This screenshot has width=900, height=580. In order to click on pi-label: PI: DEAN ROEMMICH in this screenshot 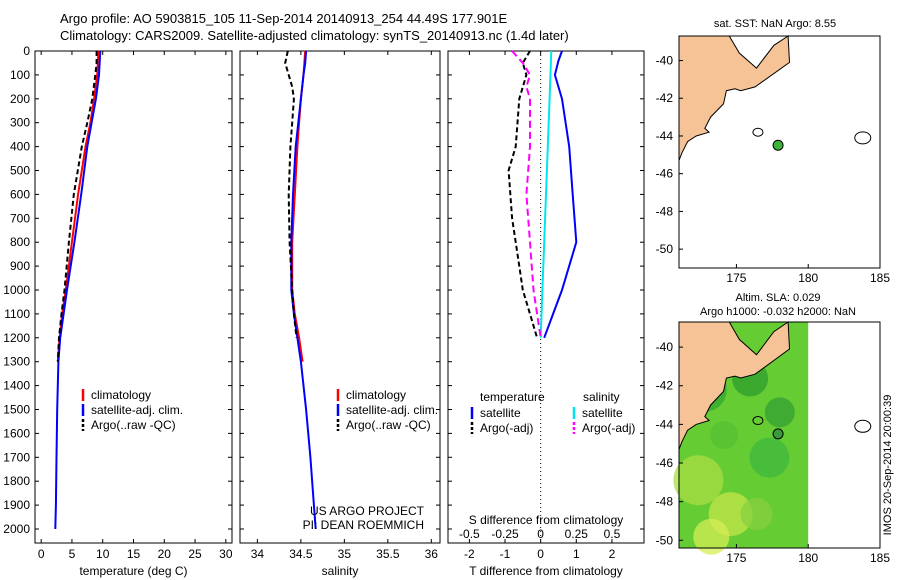, I will do `click(363, 525)`.